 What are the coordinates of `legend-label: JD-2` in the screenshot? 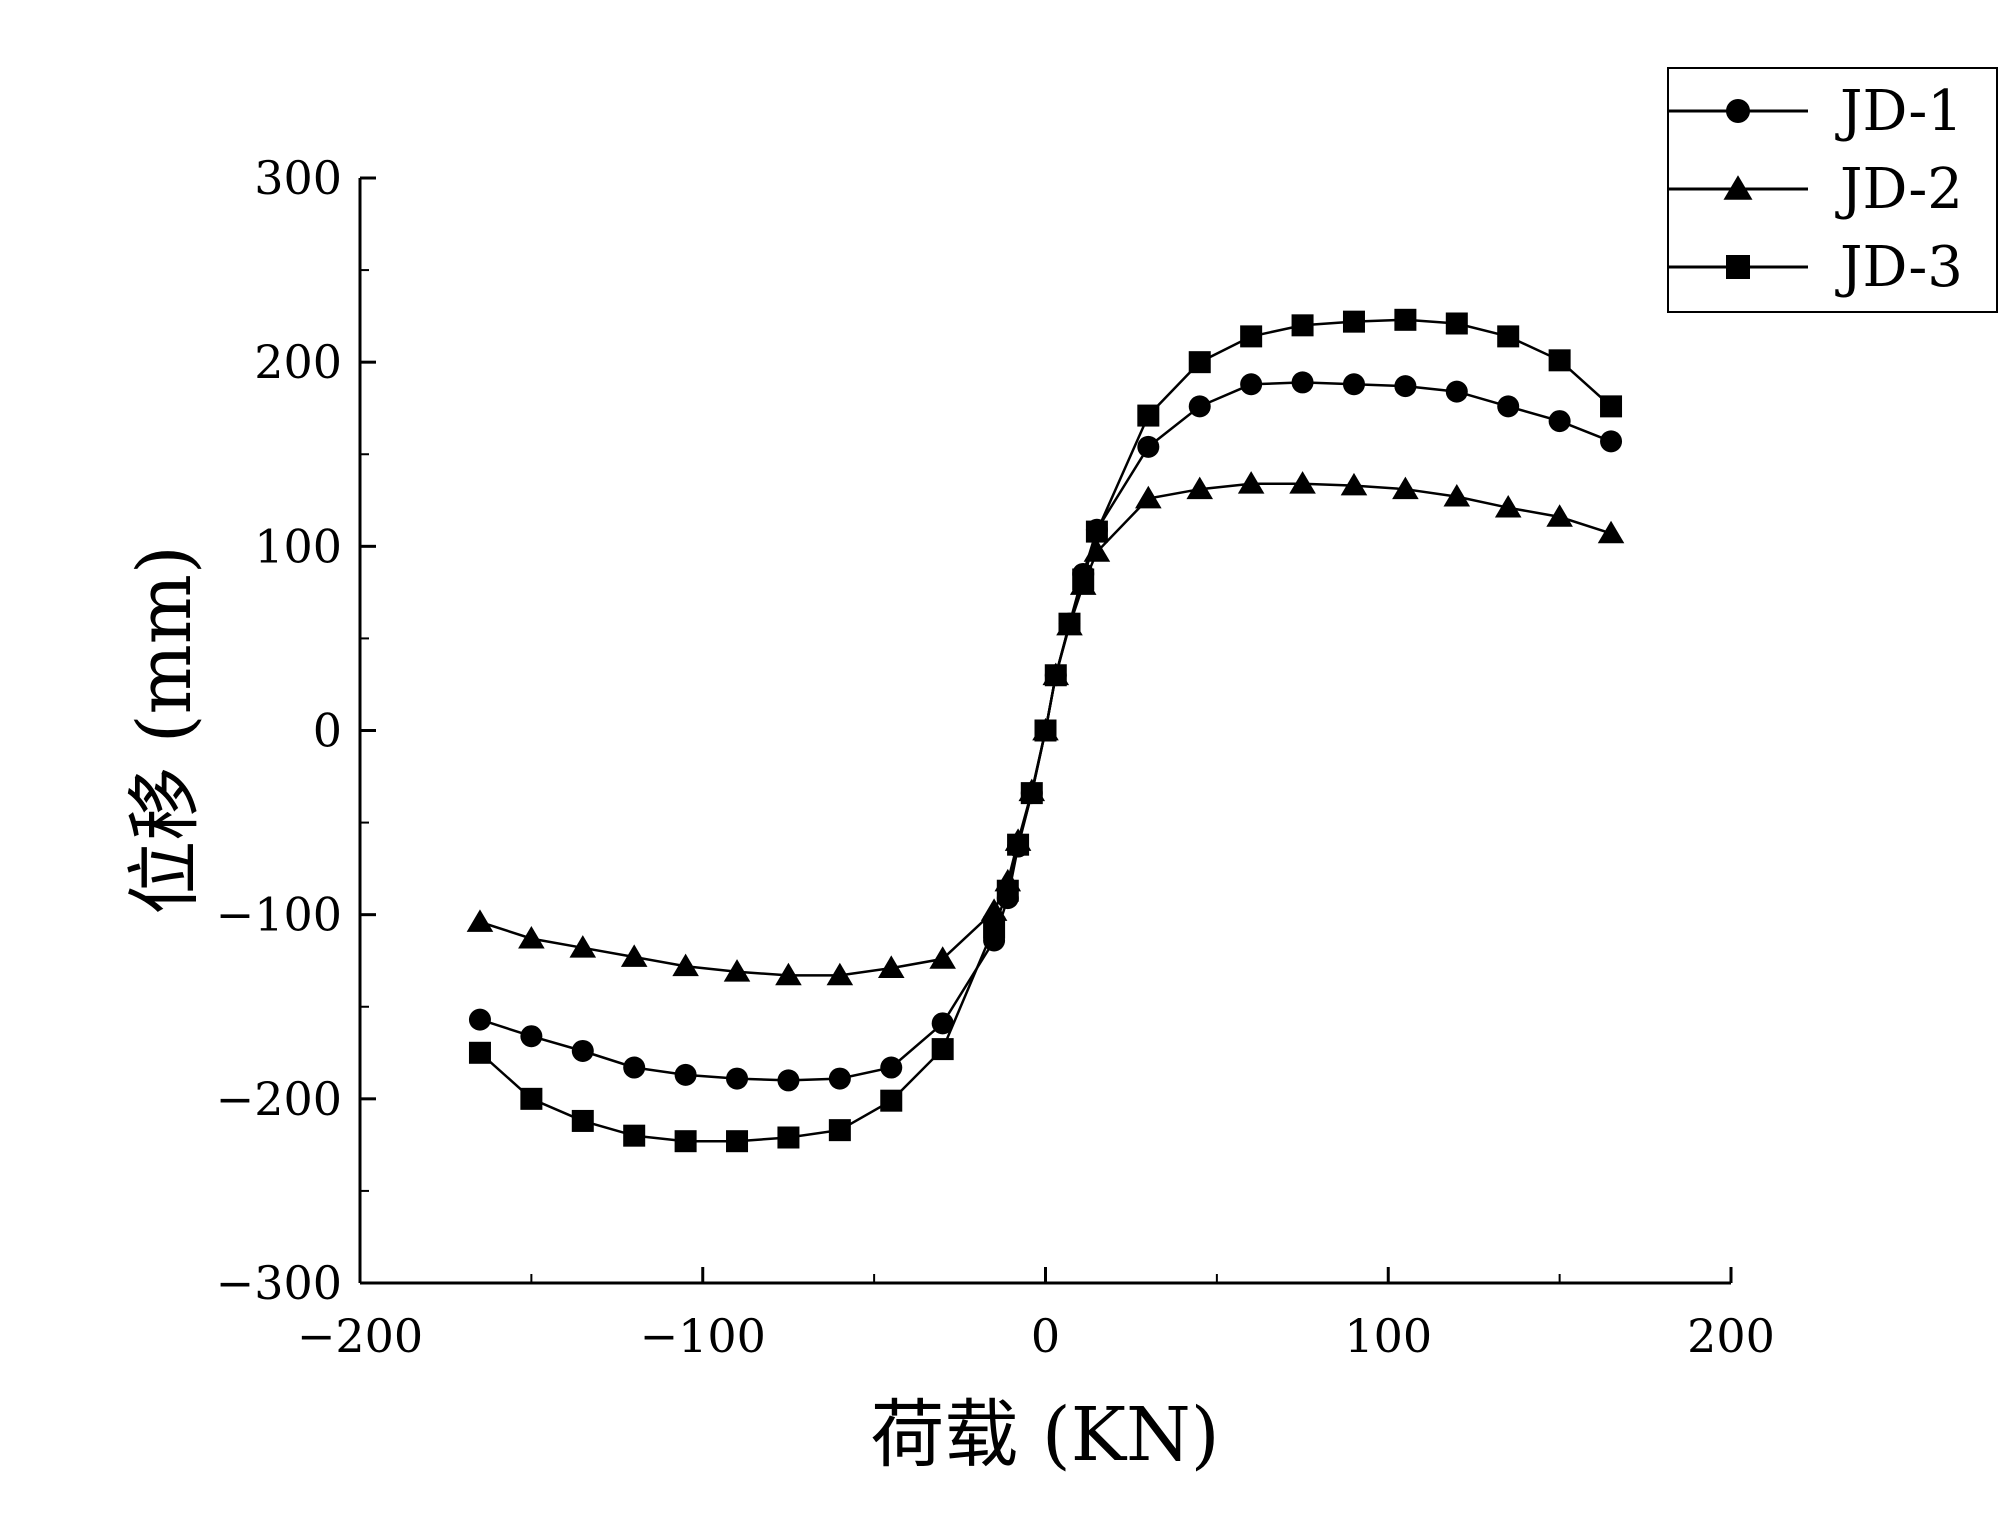 It's located at (1899, 189).